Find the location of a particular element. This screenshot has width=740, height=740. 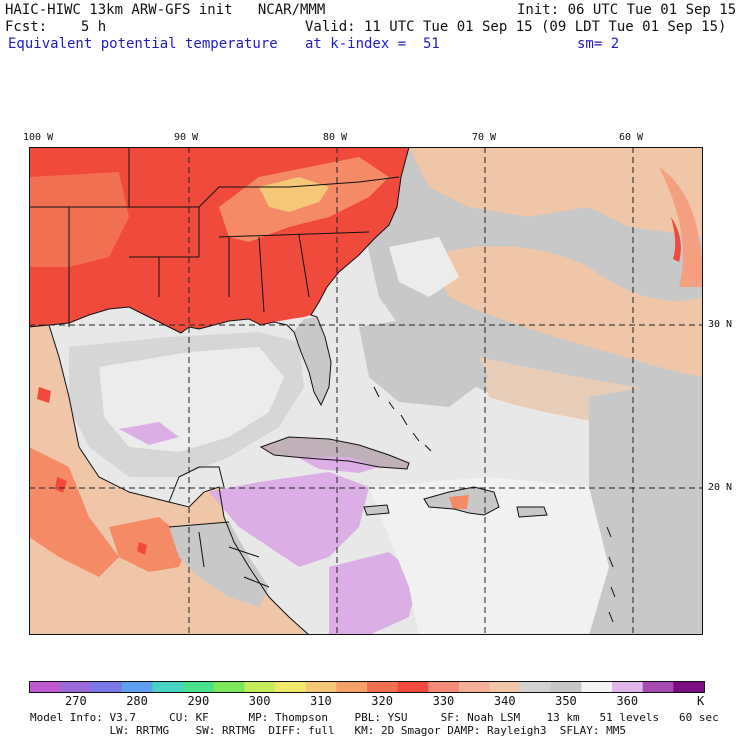

central-america-borders is located at coordinates (219, 554).